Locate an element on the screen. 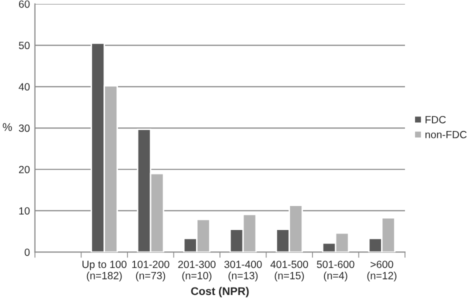 This screenshot has height=303, width=472. legend-label: non-FDC is located at coordinates (446, 134).